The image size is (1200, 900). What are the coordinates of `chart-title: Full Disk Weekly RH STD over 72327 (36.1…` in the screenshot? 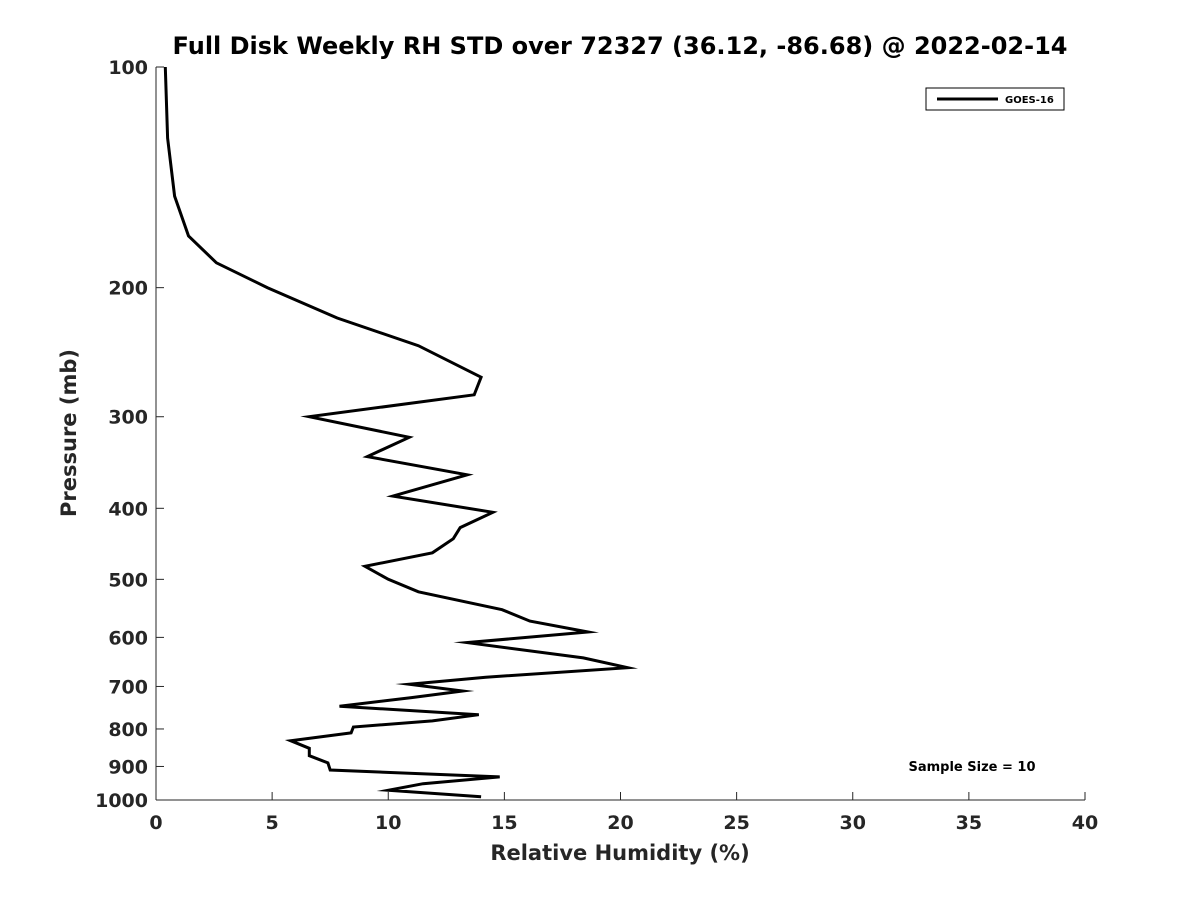 It's located at (620, 46).